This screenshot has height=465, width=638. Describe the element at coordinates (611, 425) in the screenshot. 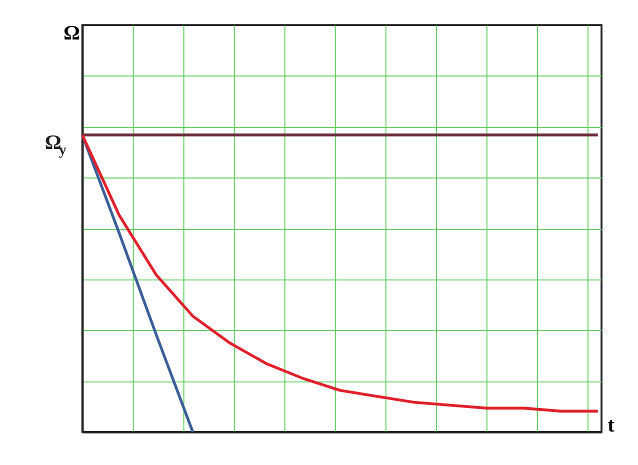

I see `x-axis-title: t` at that location.